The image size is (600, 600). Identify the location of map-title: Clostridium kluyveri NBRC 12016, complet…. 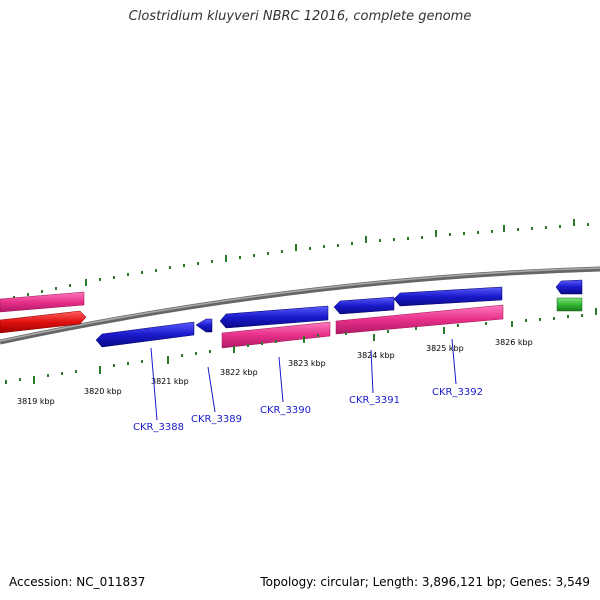
(300, 16).